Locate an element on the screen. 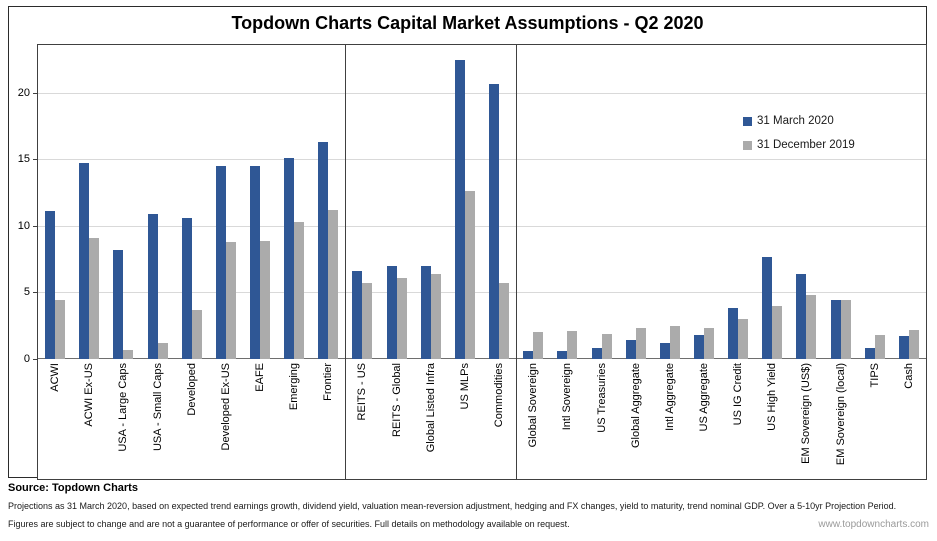  x-axis-label: USA - Large Caps is located at coordinates (123, 407).